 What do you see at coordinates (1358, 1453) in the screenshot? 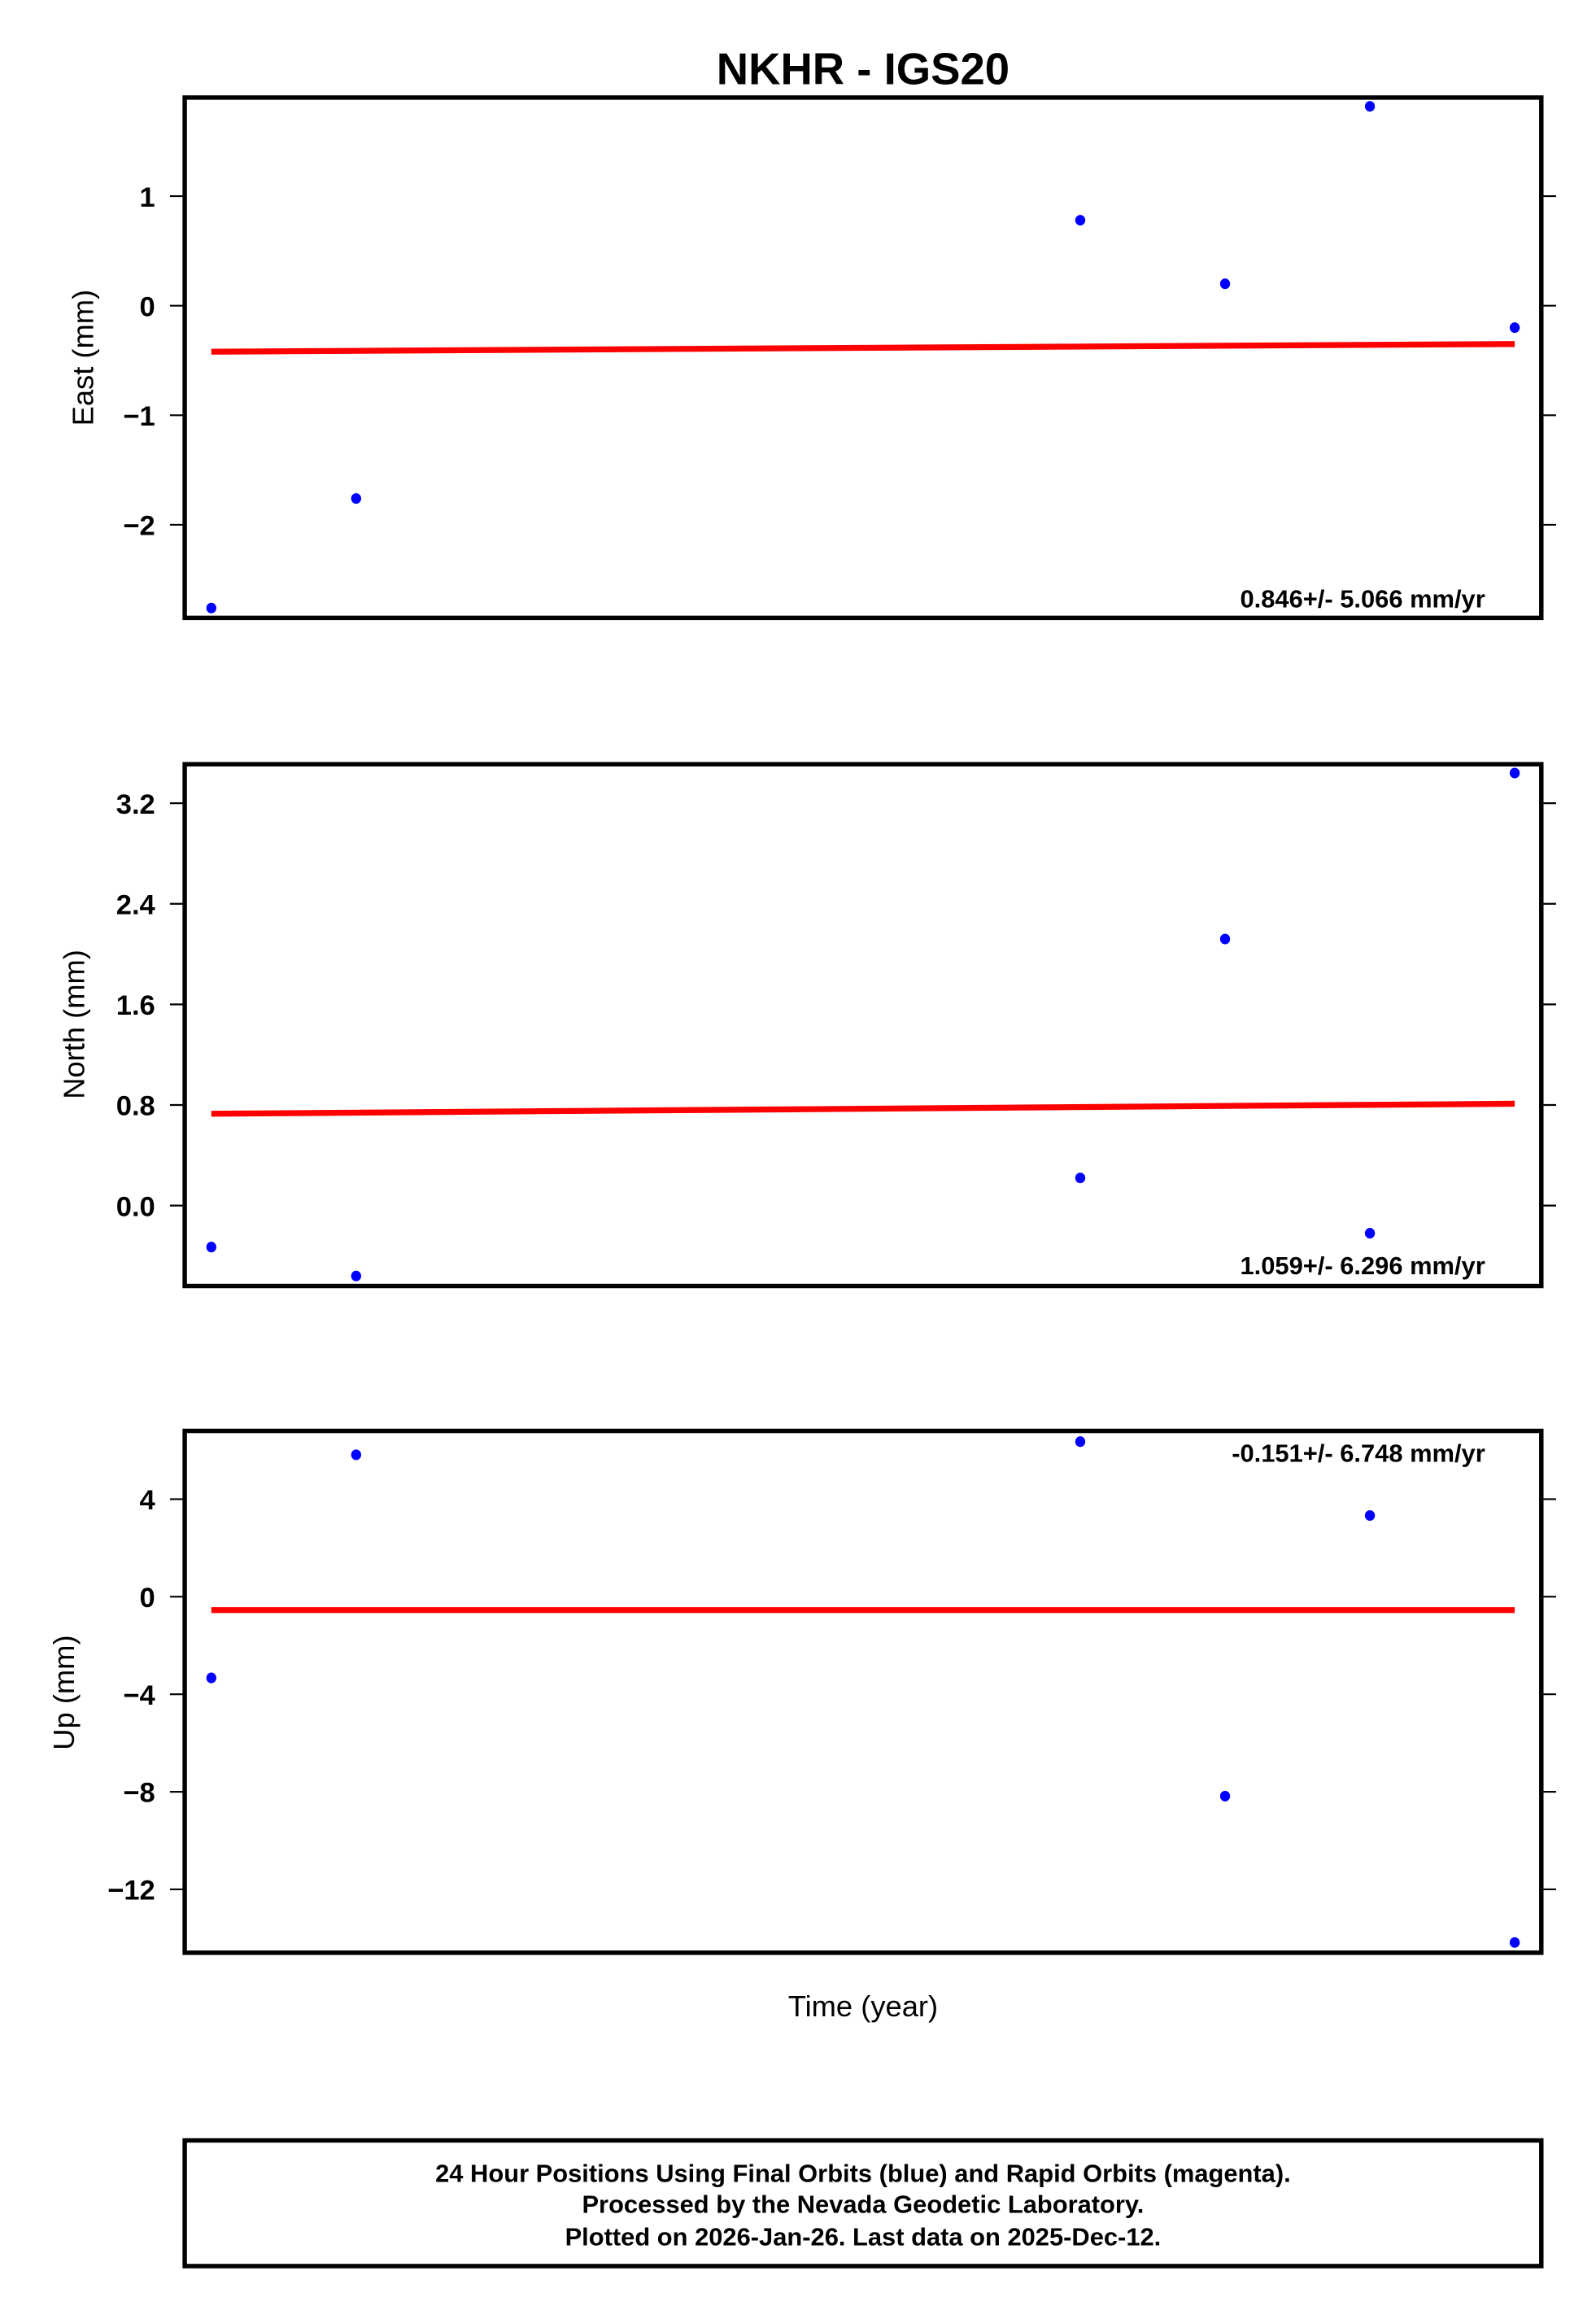
I see `up-rate-annotation: -0.151+/- 6.748 mm/yr` at bounding box center [1358, 1453].